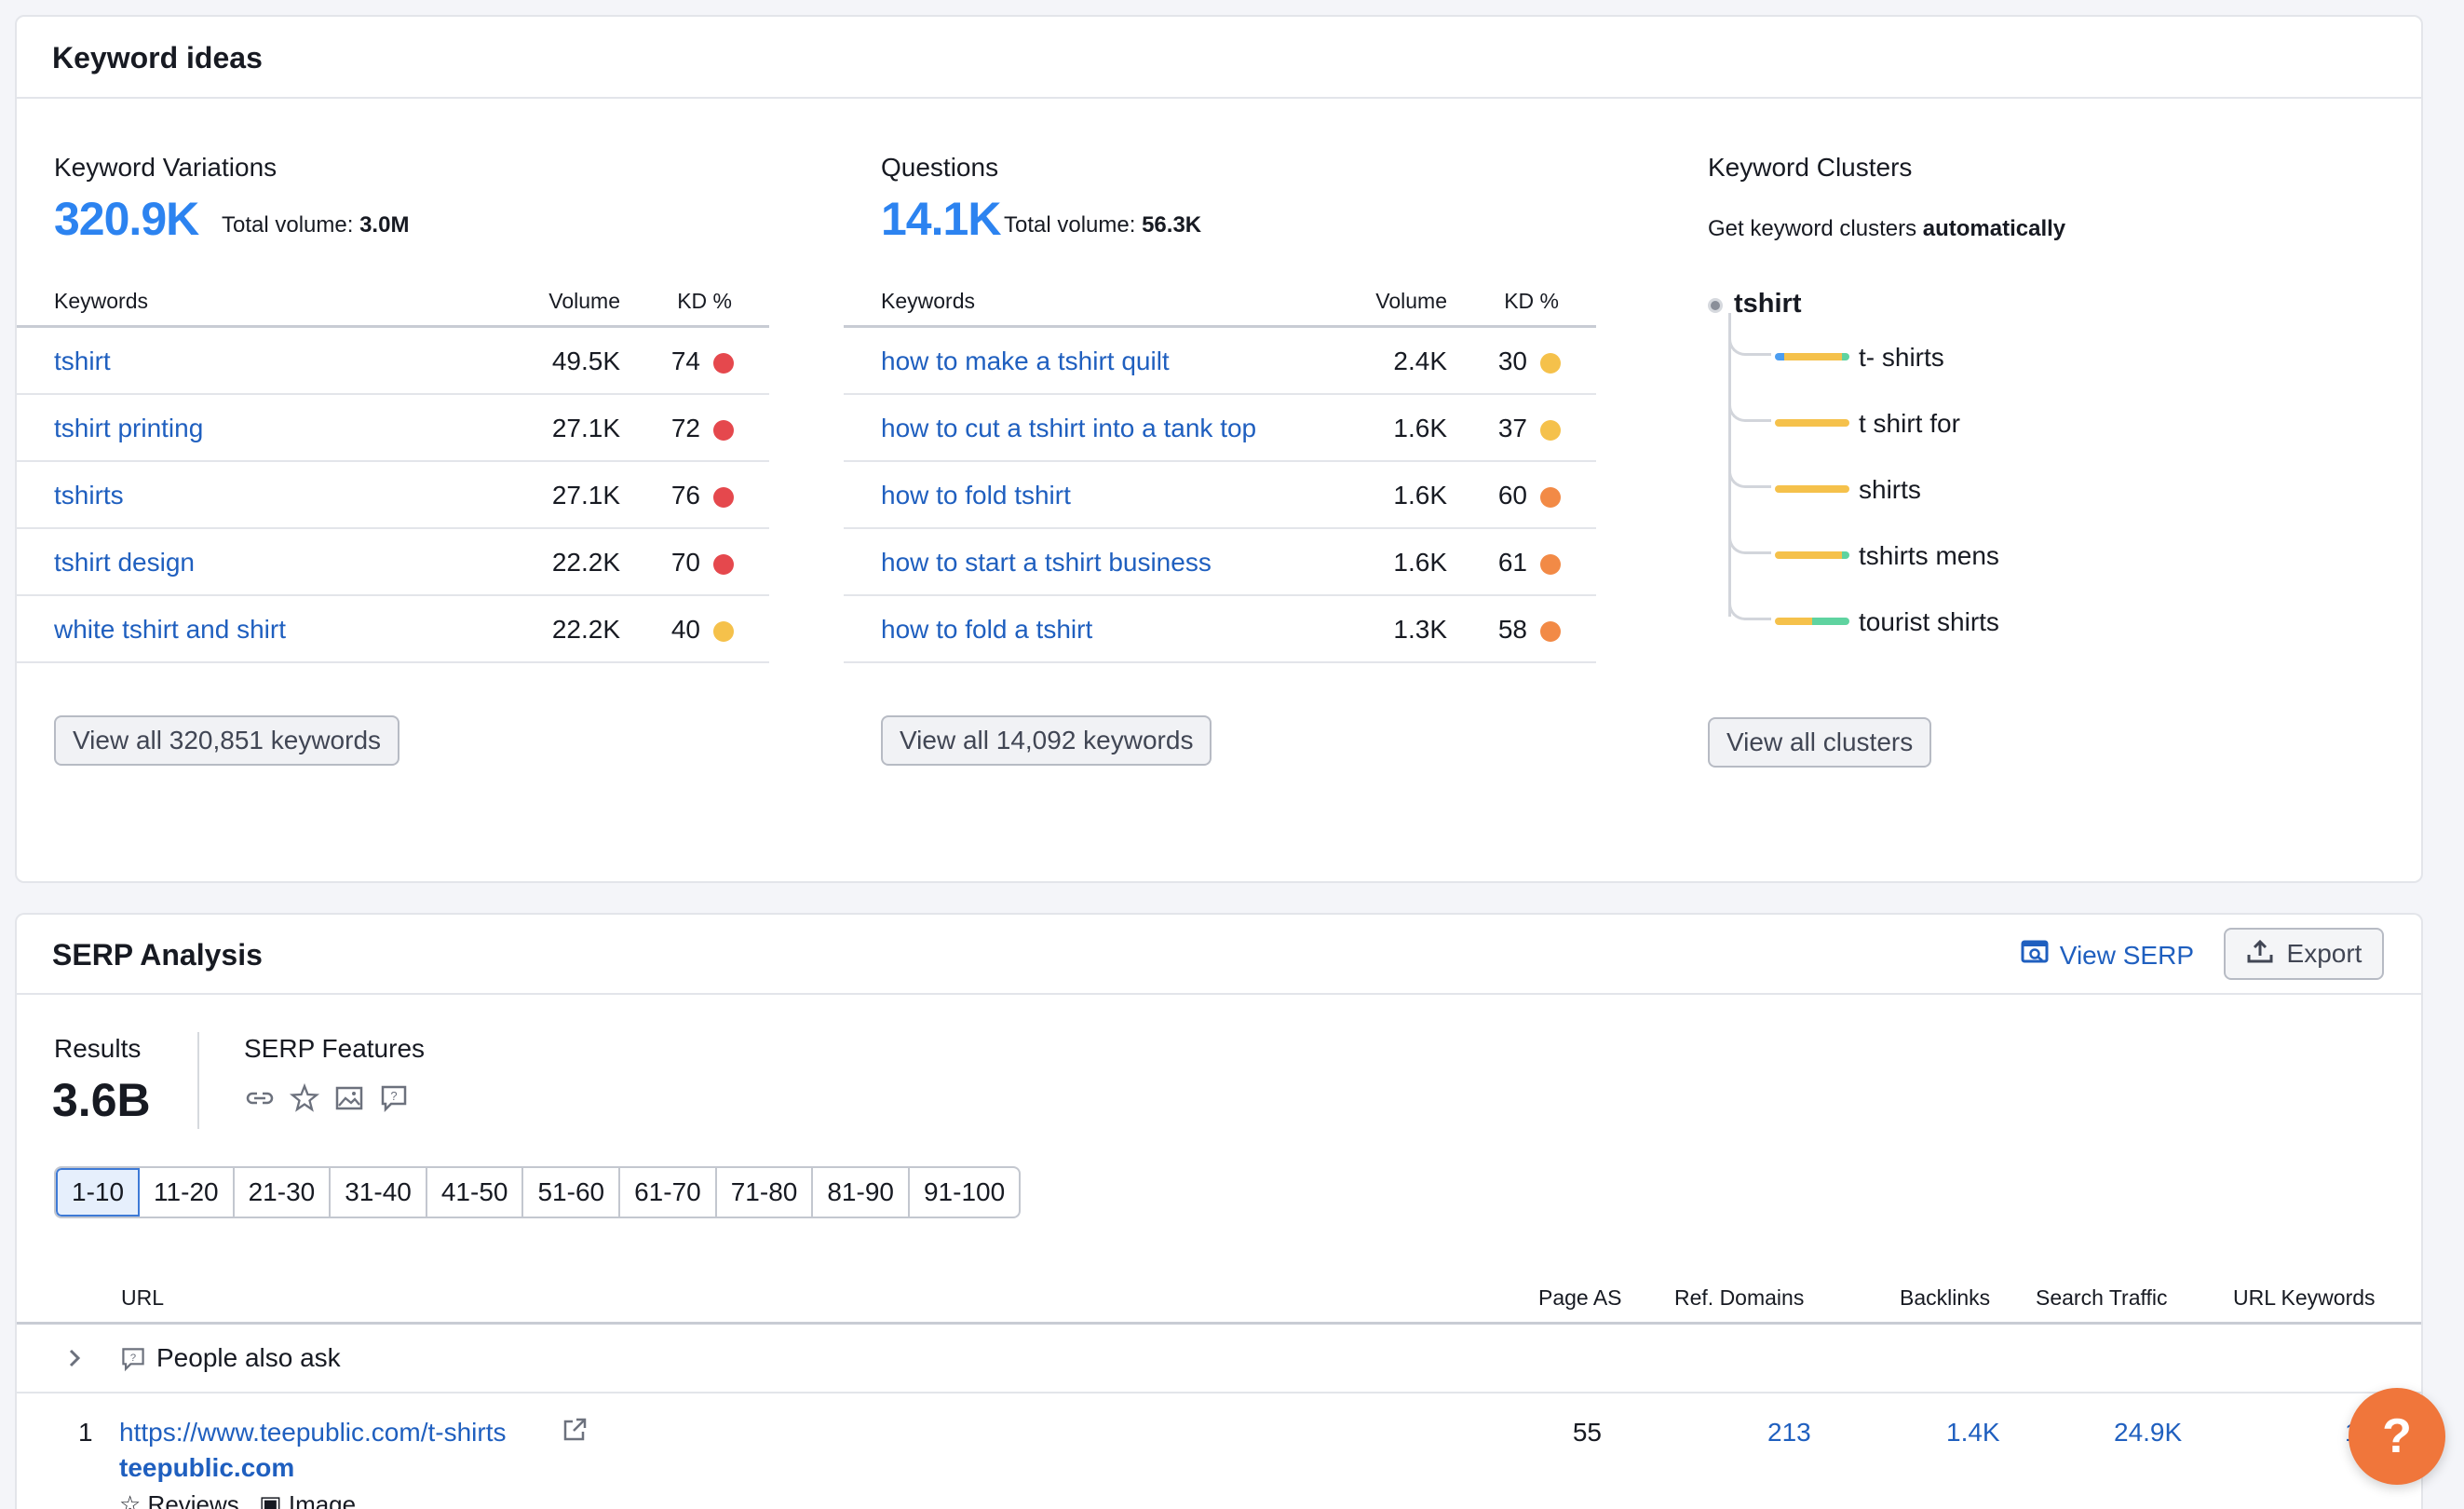 The image size is (2464, 1509). Describe the element at coordinates (260, 1098) in the screenshot. I see `link-icon` at that location.